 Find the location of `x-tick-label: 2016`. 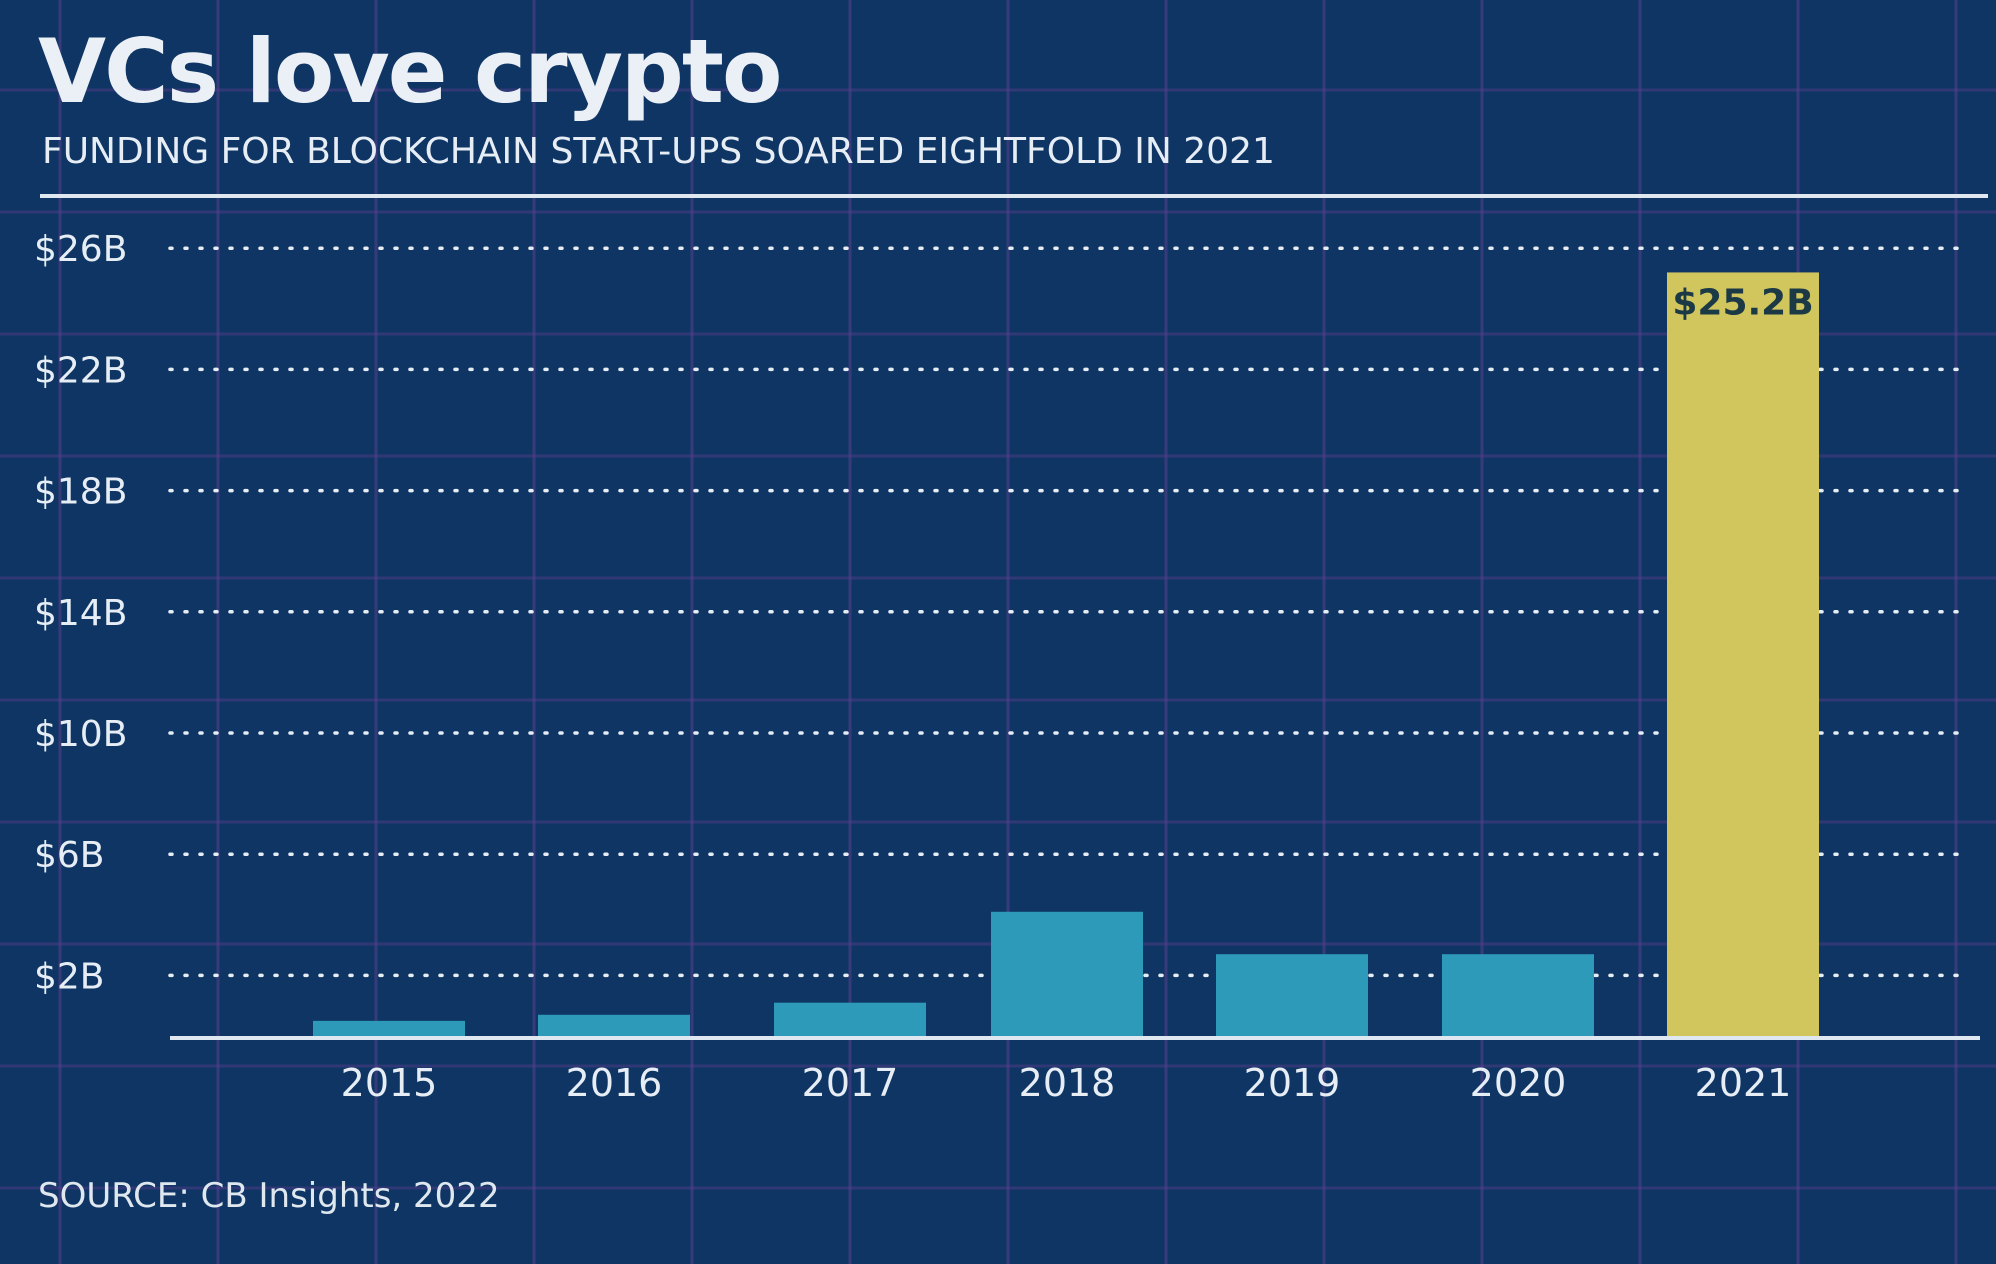

x-tick-label: 2016 is located at coordinates (614, 1083).